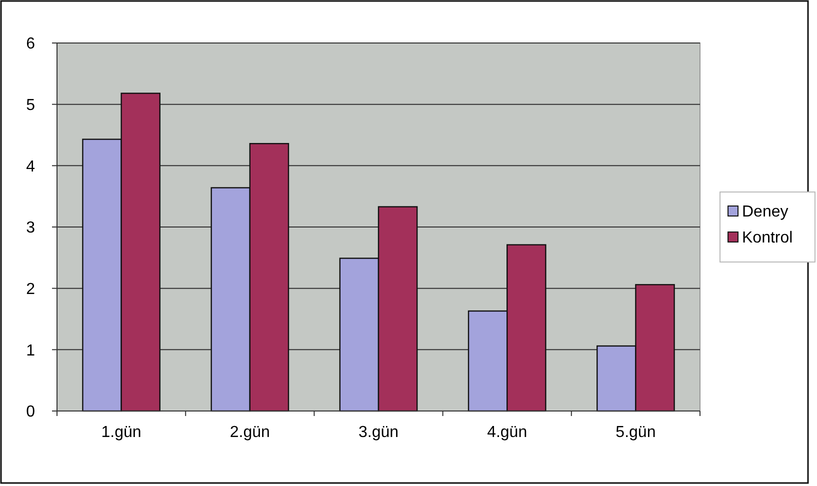 The width and height of the screenshot is (817, 486). What do you see at coordinates (378, 432) in the screenshot?
I see `x-tick-label: 3.gün` at bounding box center [378, 432].